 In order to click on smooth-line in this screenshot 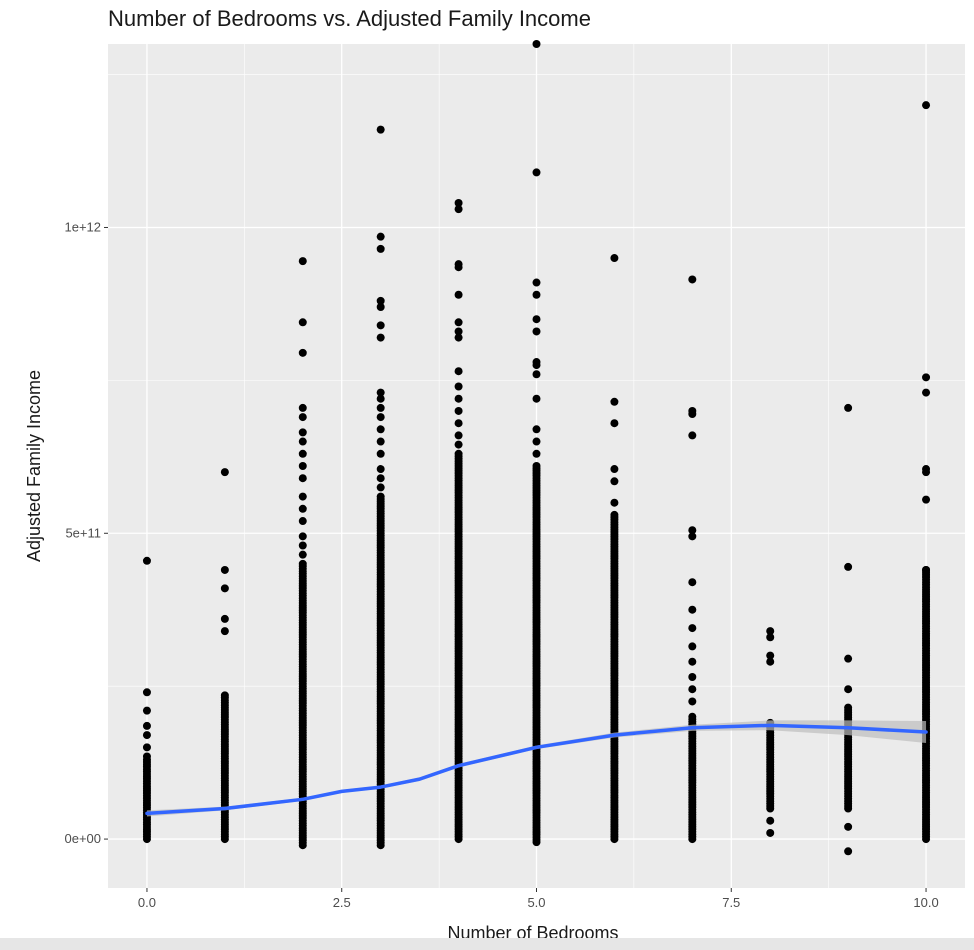, I will do `click(536, 769)`.